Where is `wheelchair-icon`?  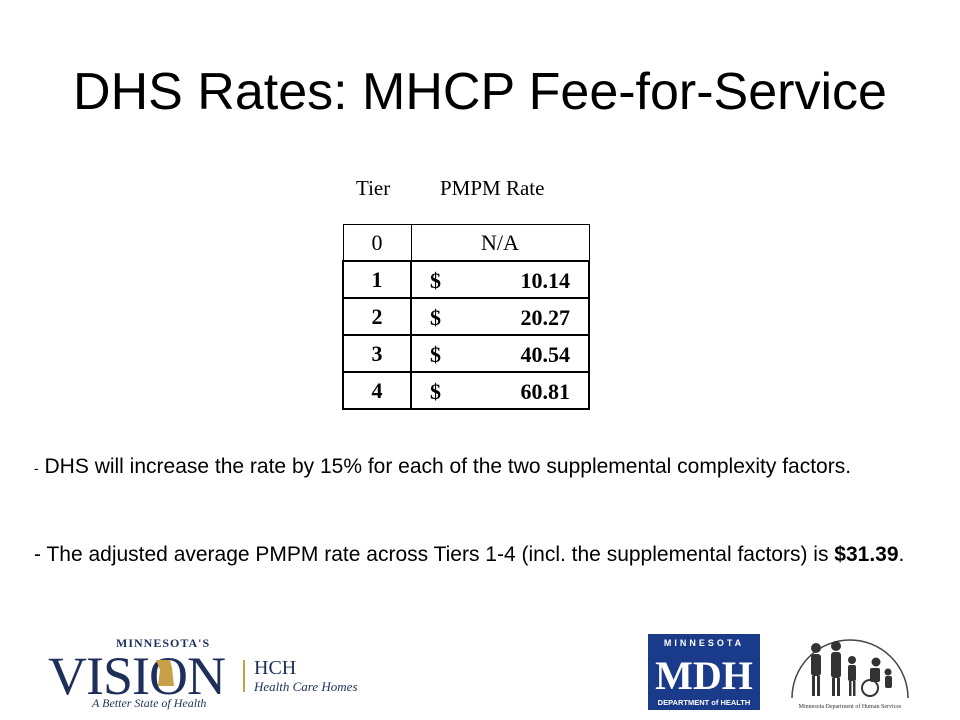
wheelchair-icon is located at coordinates (870, 688).